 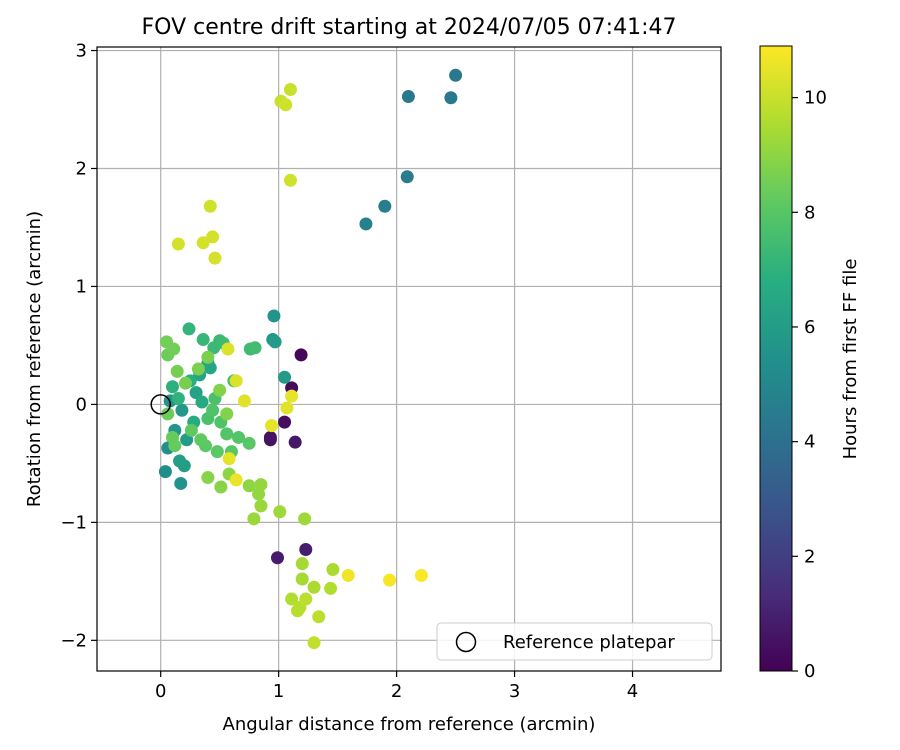 What do you see at coordinates (815, 98) in the screenshot?
I see `colorbar-tick-label: 10` at bounding box center [815, 98].